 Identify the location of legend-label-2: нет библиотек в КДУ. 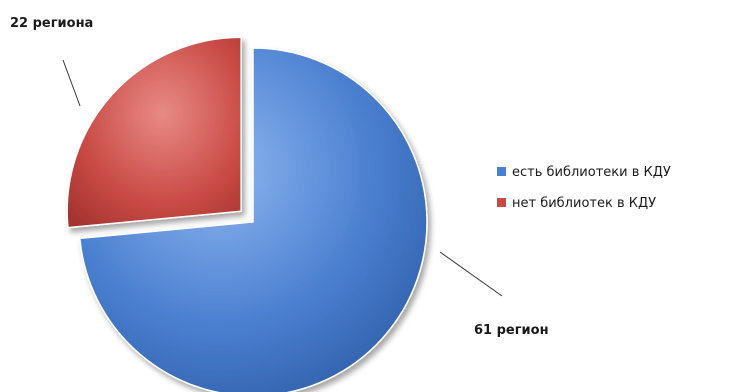
(584, 203).